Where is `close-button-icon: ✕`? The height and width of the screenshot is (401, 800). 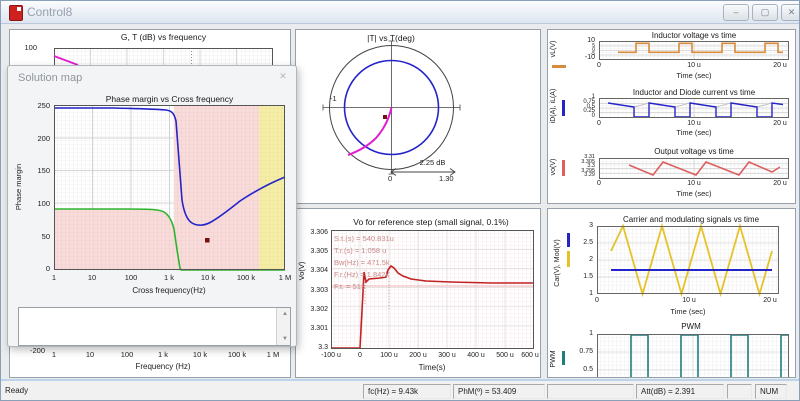
close-button-icon: ✕ is located at coordinates (790, 12).